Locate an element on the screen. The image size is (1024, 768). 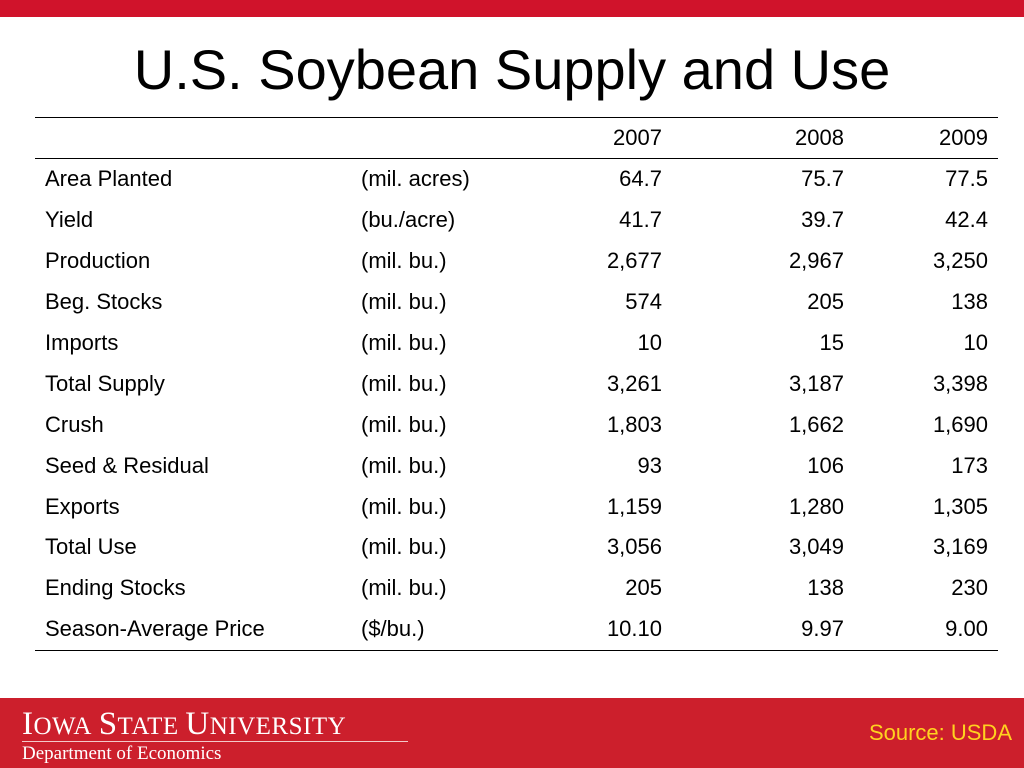
row-value: 64.7 is located at coordinates (640, 179).